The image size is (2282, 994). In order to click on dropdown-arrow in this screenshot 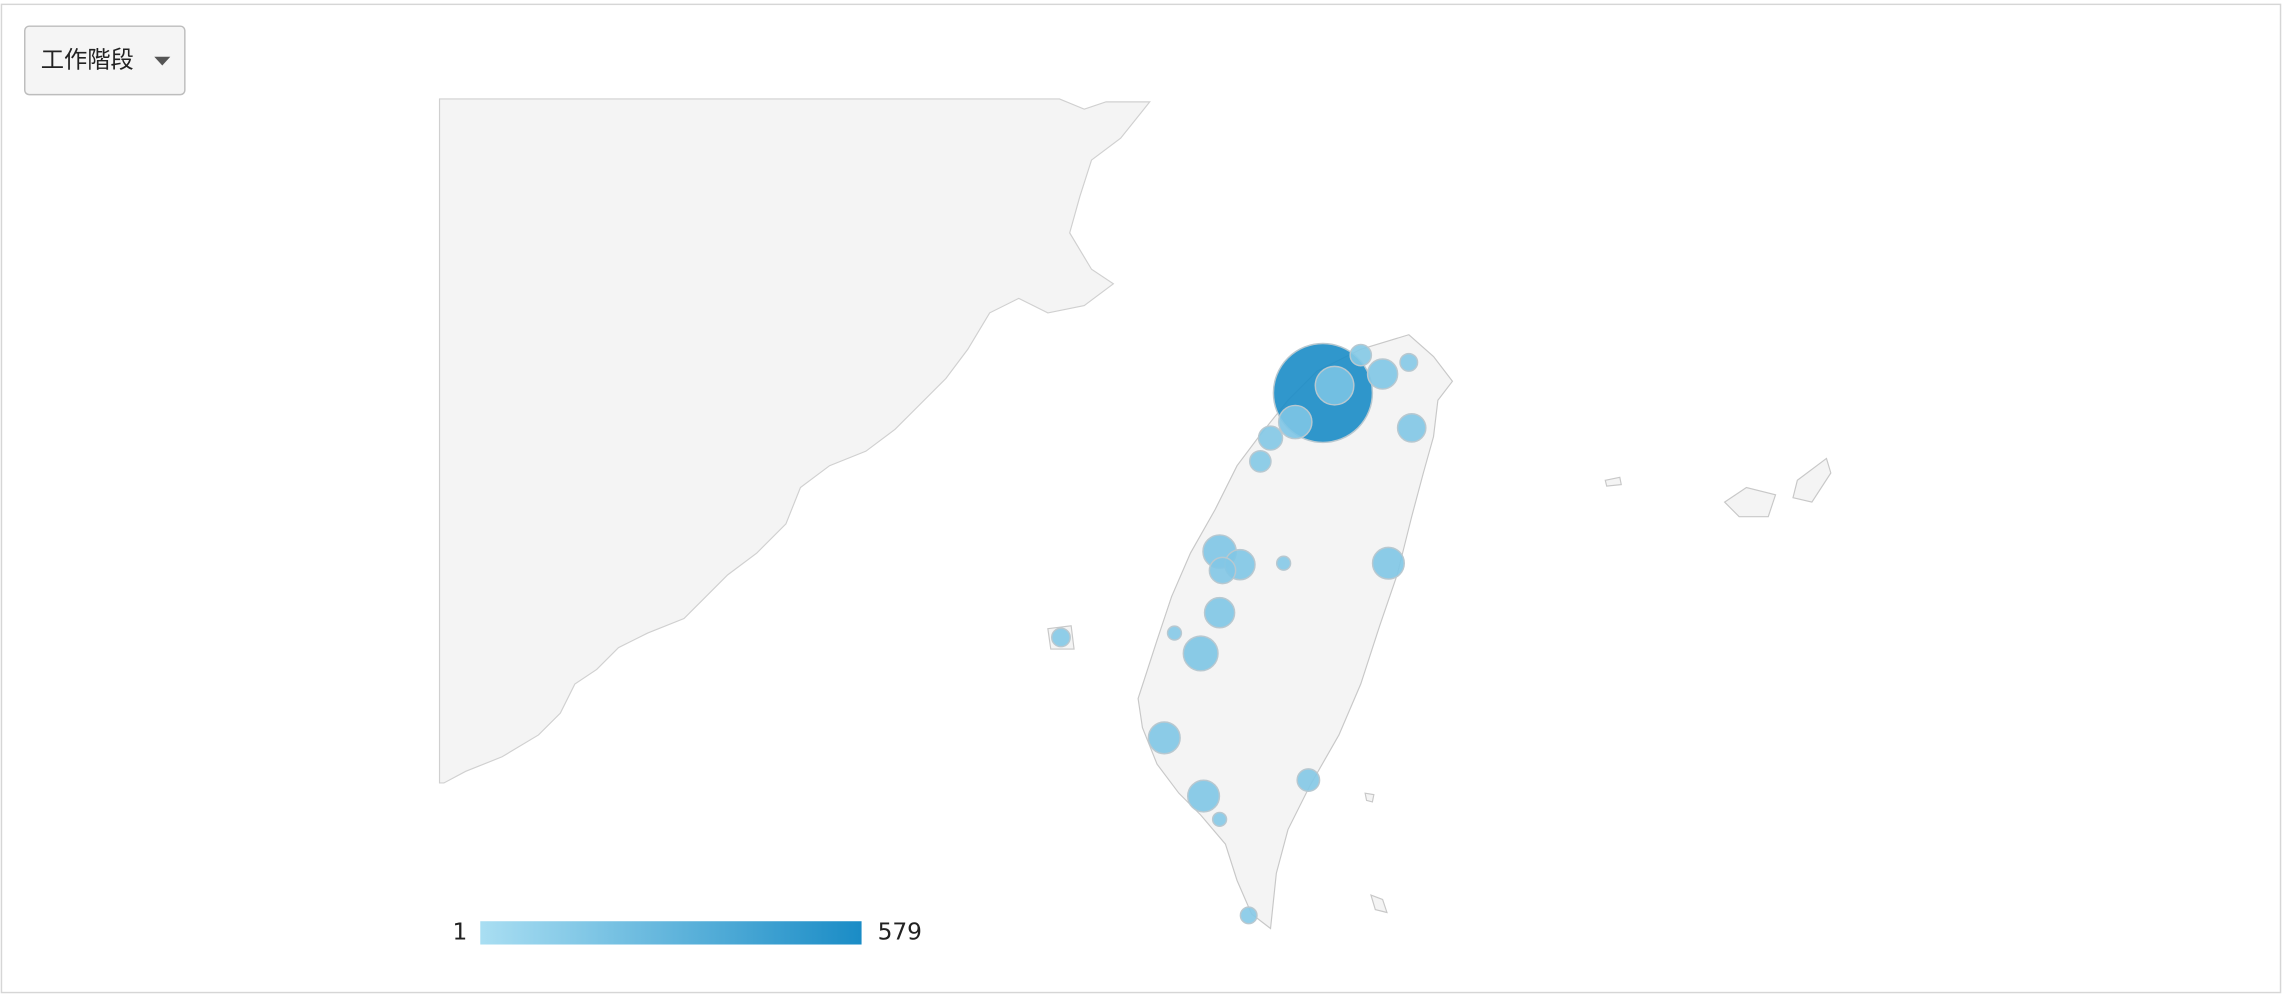, I will do `click(162, 61)`.